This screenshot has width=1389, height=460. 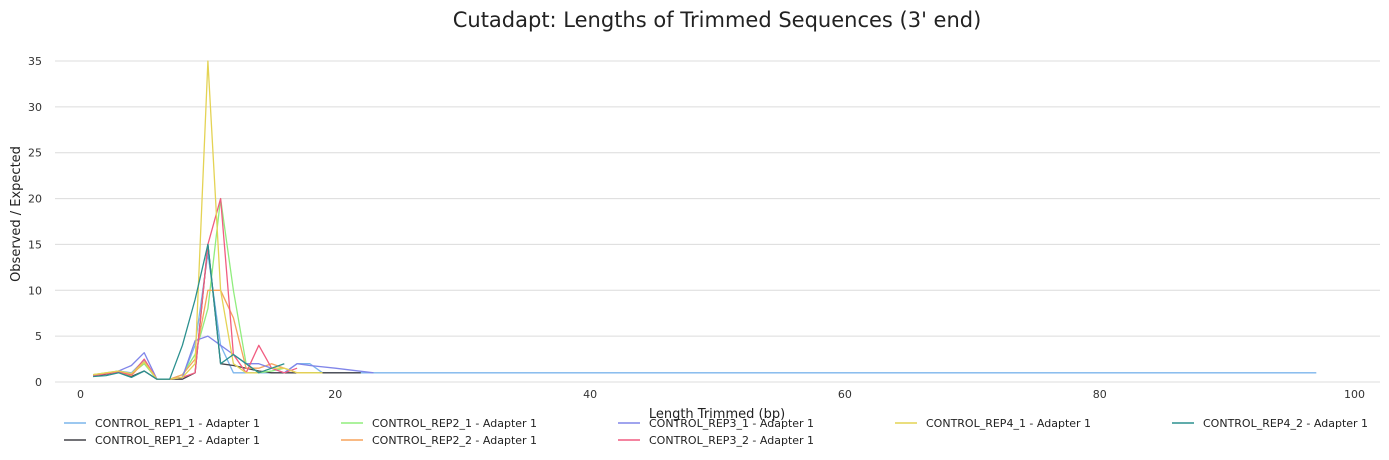 I want to click on legend-label: CONTROL_REP3_1 - Adapter 1, so click(x=731, y=423).